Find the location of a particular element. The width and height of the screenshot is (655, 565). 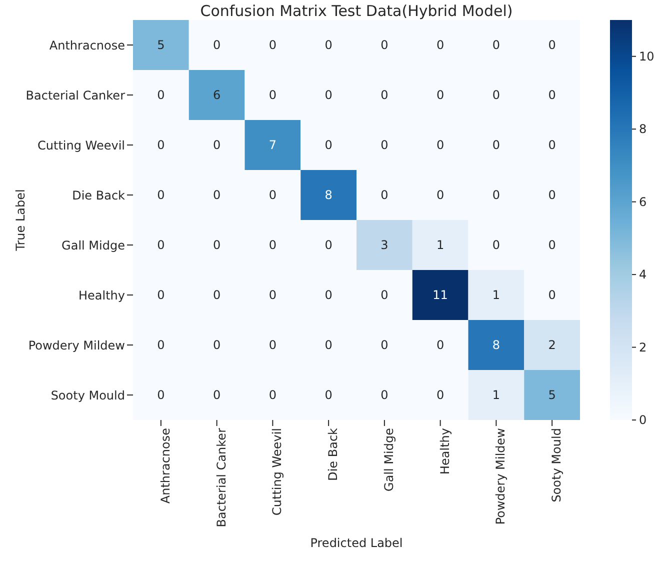

color-bar-label: 8 is located at coordinates (643, 129).